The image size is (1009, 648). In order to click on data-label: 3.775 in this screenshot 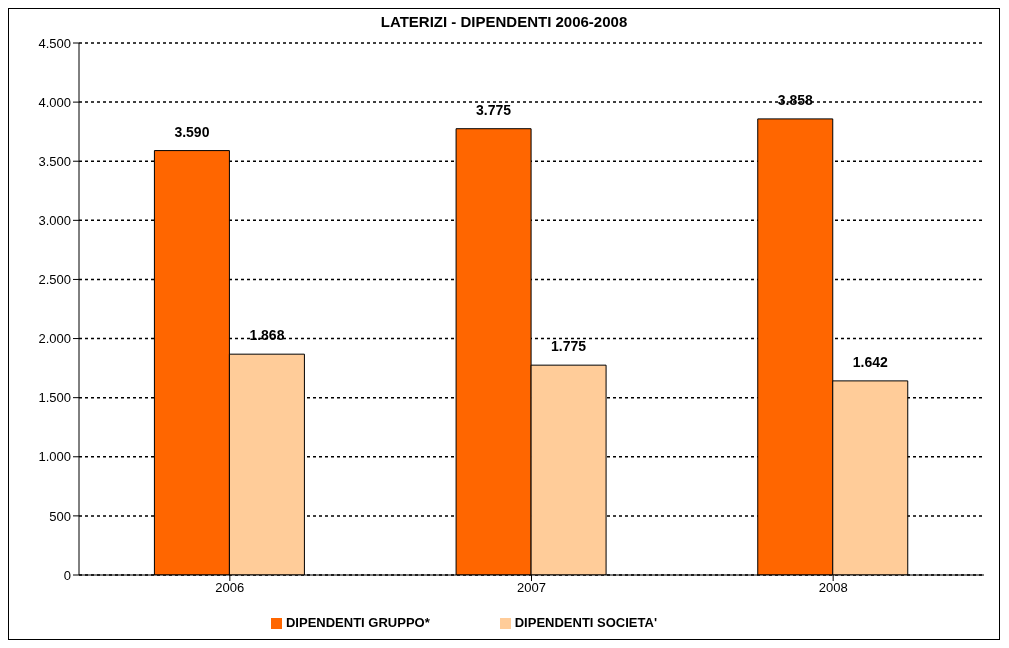, I will do `click(494, 109)`.